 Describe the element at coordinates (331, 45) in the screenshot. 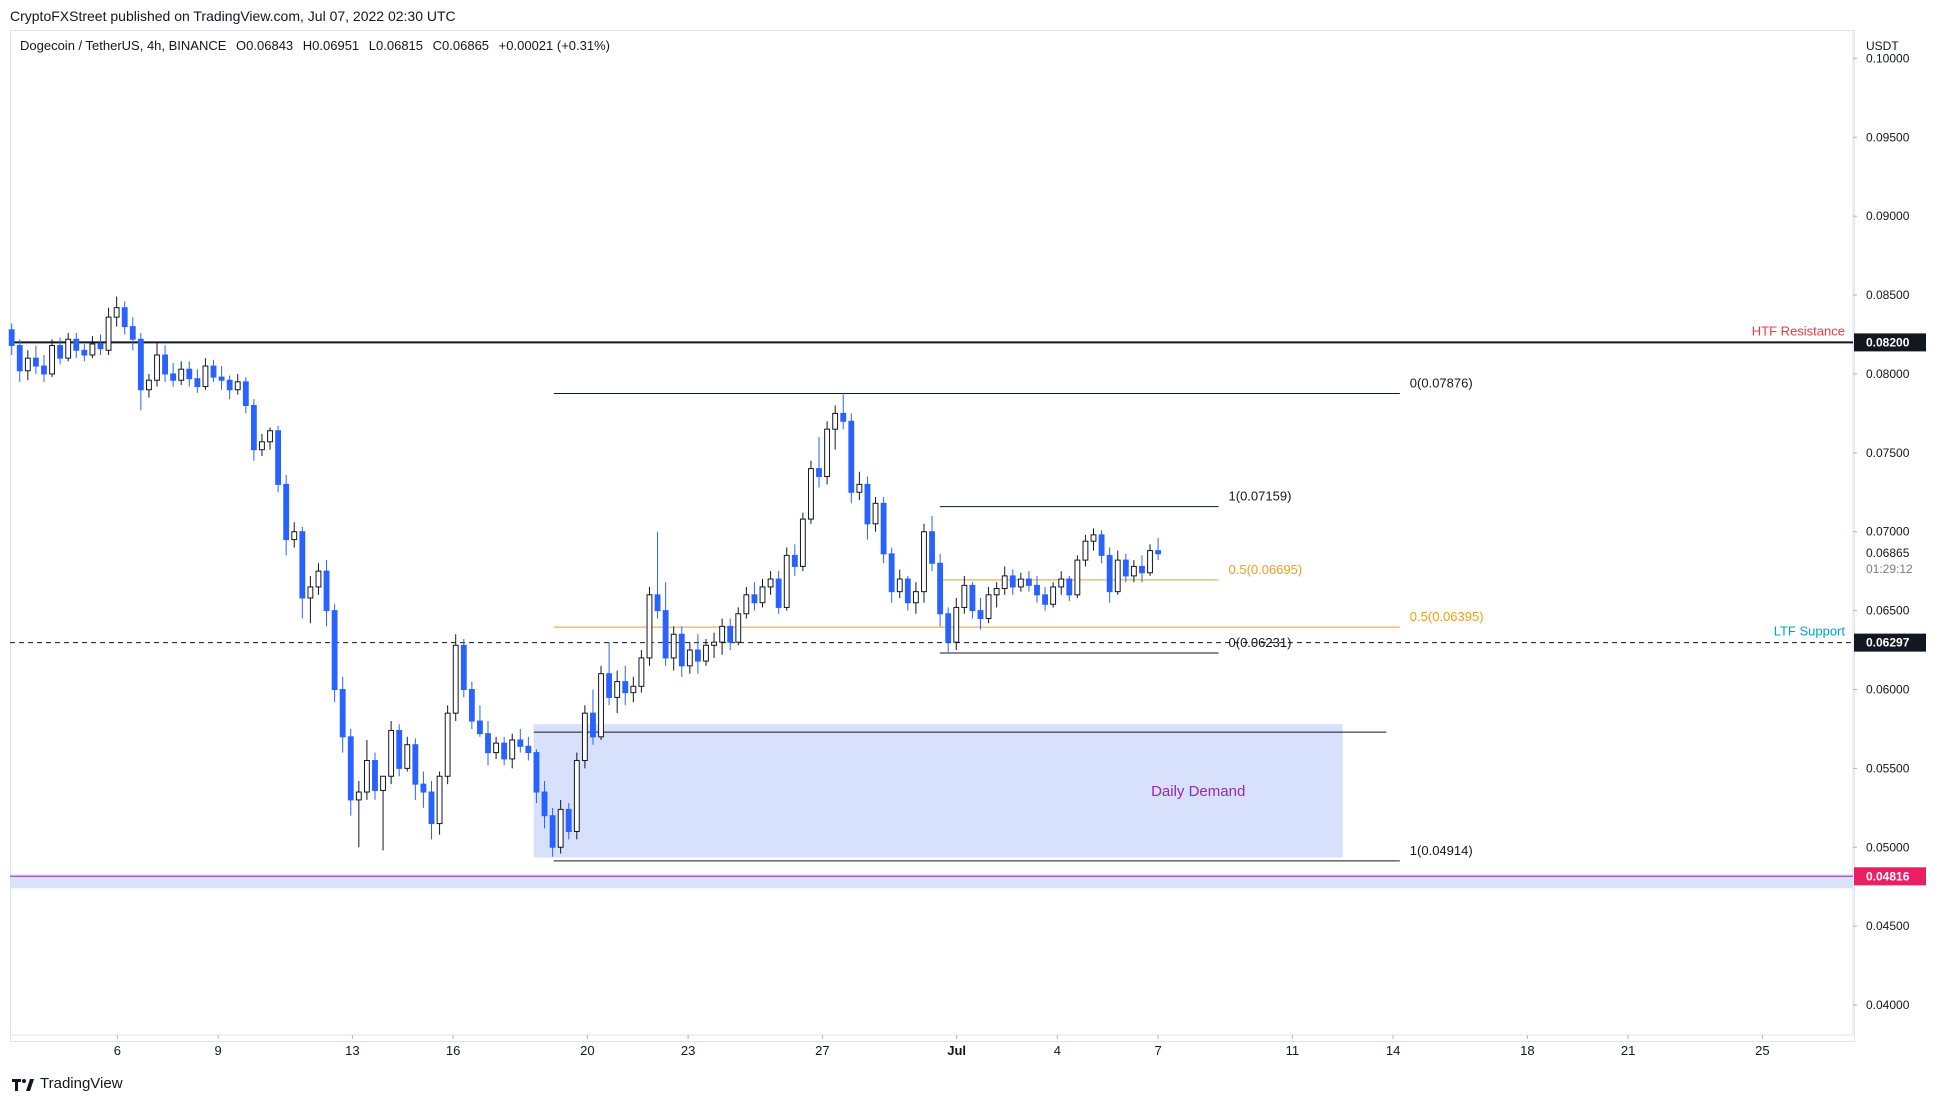

I see `high-value: H0.06951` at that location.